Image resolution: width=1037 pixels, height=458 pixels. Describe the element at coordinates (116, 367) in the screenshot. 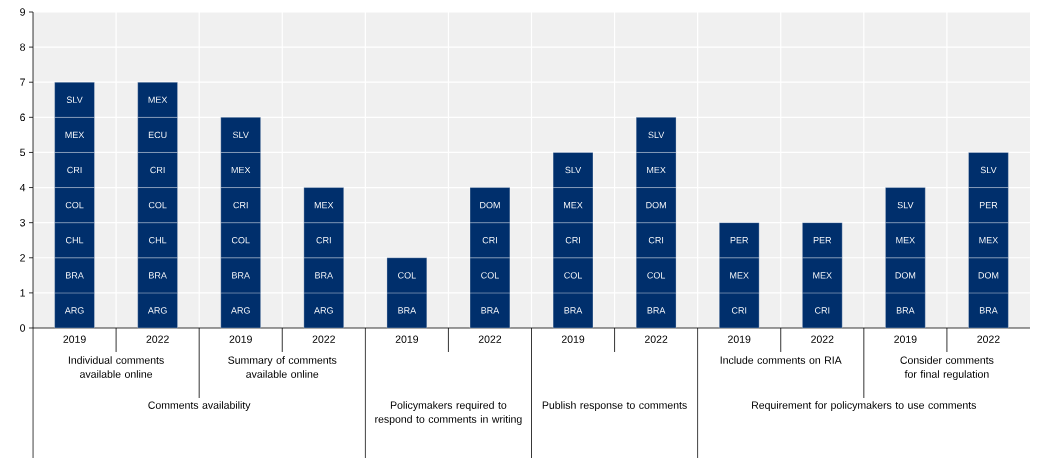

I see `text: Individual comments available online` at that location.